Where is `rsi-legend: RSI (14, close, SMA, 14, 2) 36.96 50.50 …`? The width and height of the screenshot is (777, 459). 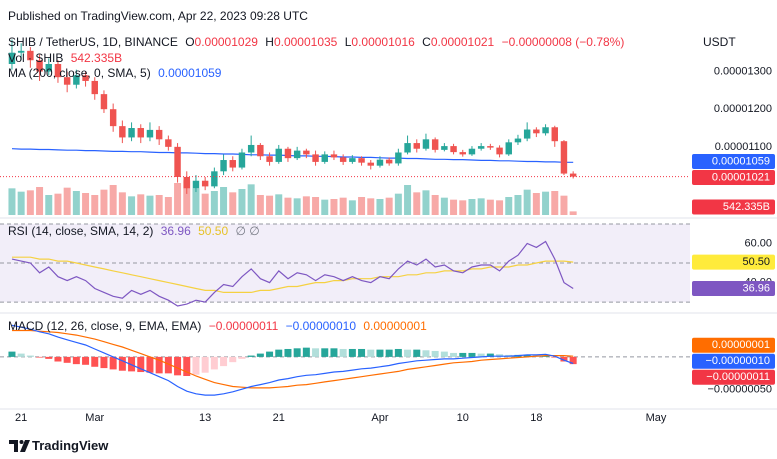 rsi-legend: RSI (14, close, SMA, 14, 2) 36.96 50.50 … is located at coordinates (136, 231).